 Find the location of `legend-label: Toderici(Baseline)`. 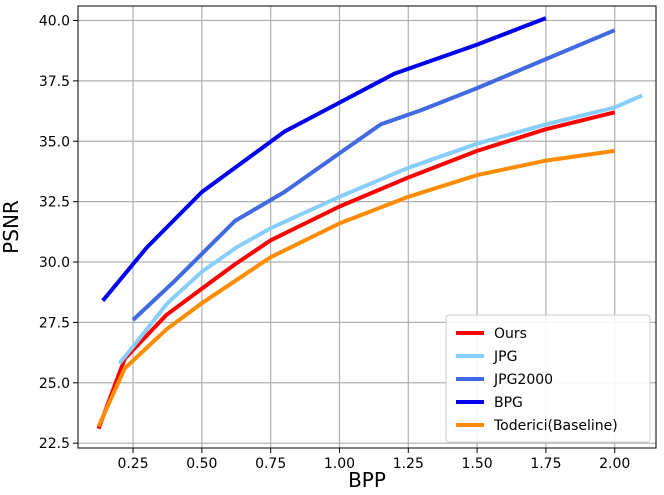

legend-label: Toderici(Baseline) is located at coordinates (555, 426).